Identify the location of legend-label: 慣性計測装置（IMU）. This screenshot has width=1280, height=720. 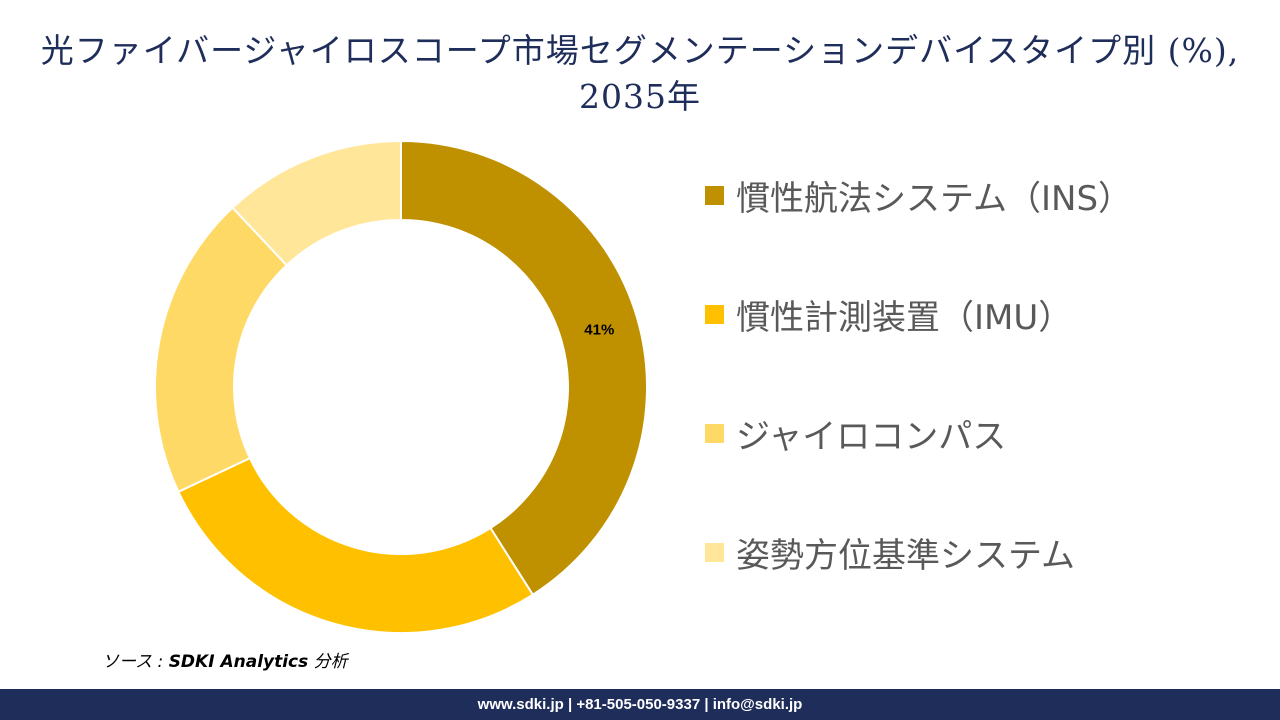
(904, 317).